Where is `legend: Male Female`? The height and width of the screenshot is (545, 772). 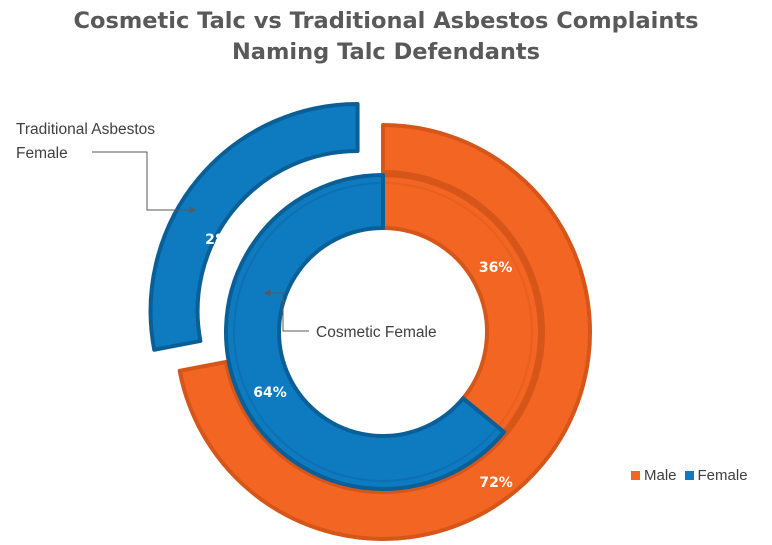 legend: Male Female is located at coordinates (693, 475).